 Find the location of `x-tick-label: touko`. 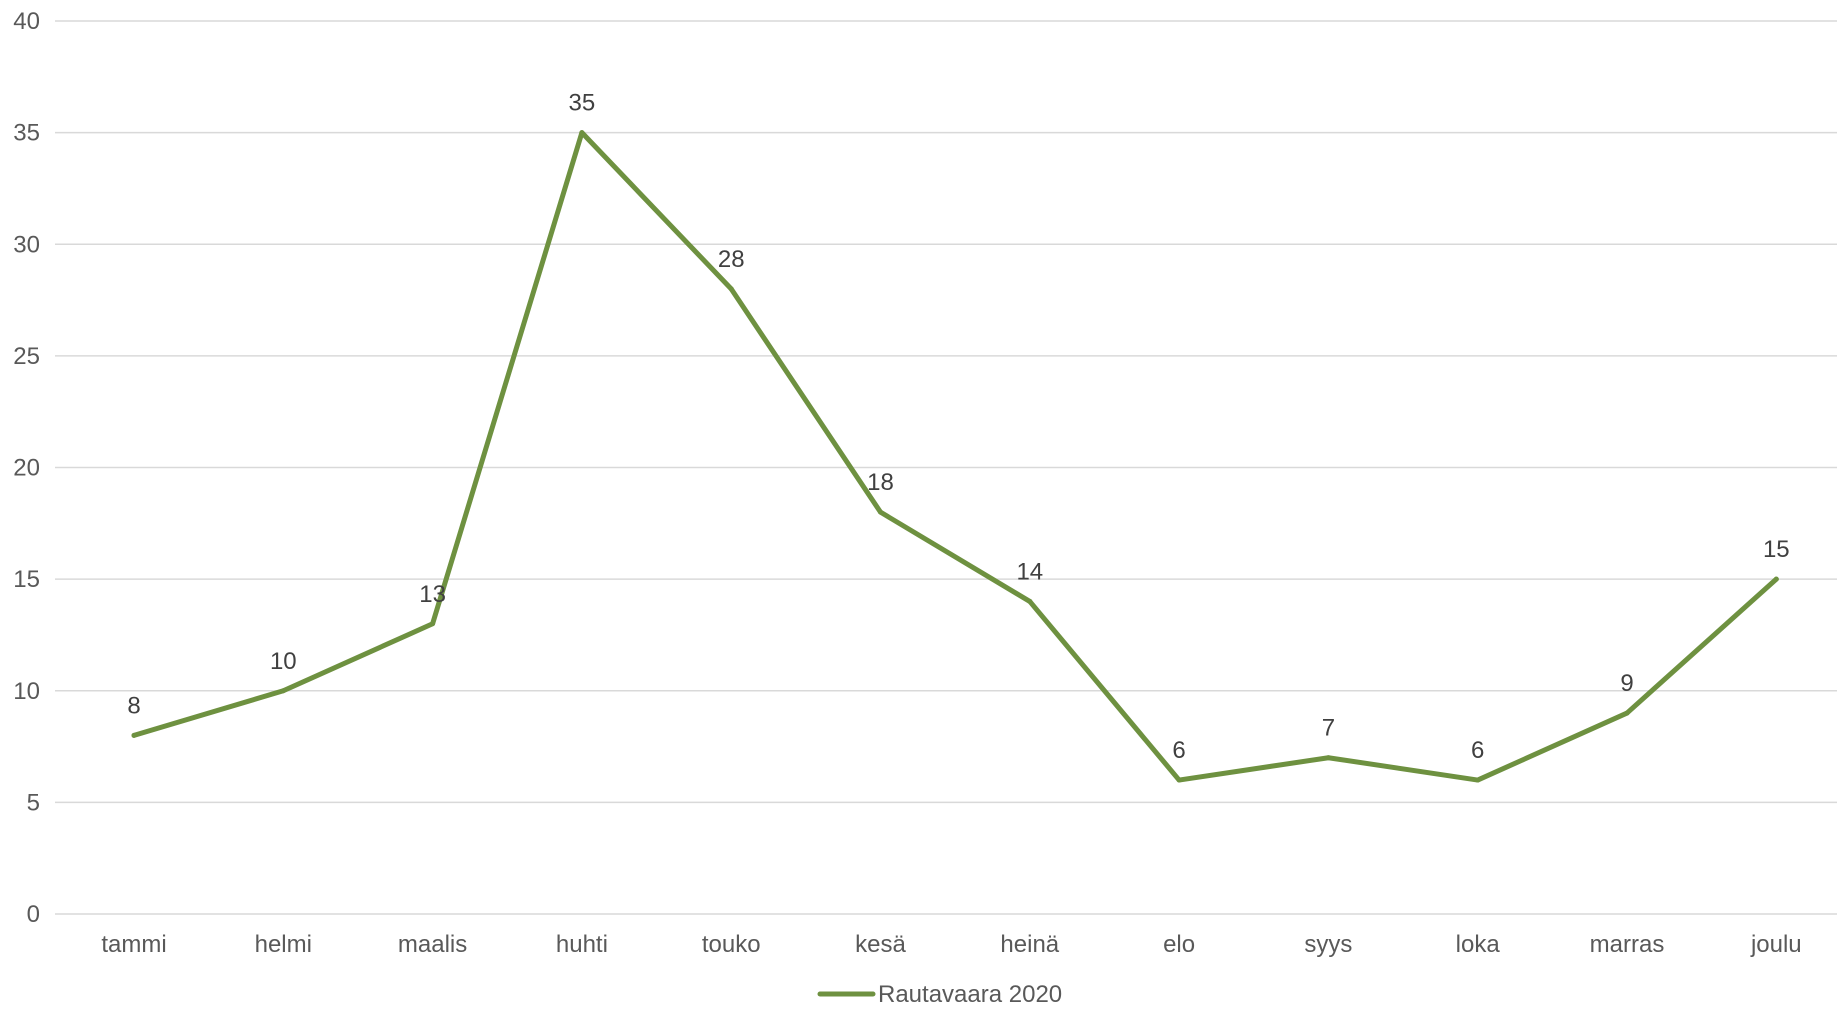

x-tick-label: touko is located at coordinates (731, 944).